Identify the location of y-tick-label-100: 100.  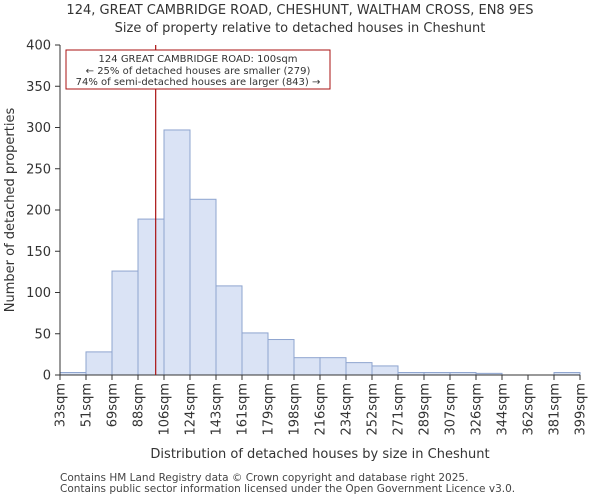
(38, 293).